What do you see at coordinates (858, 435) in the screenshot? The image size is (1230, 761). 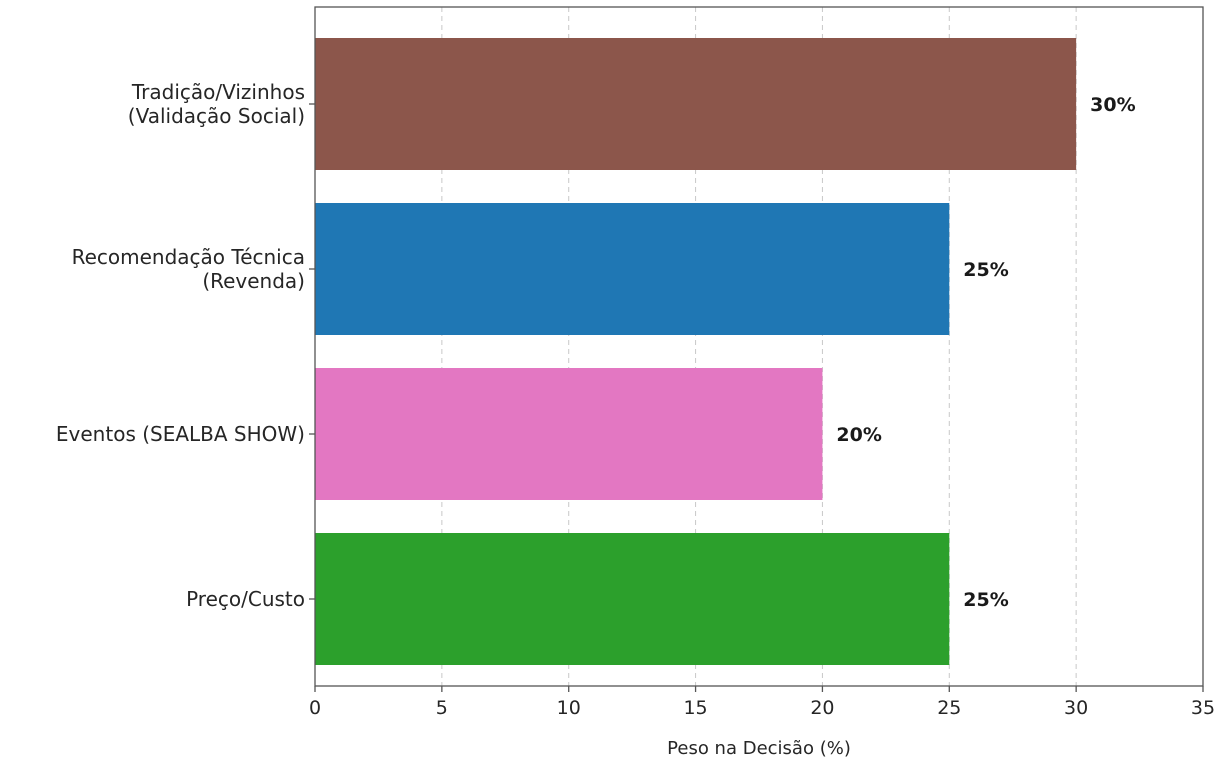 I see `data-label-2: 20%` at bounding box center [858, 435].